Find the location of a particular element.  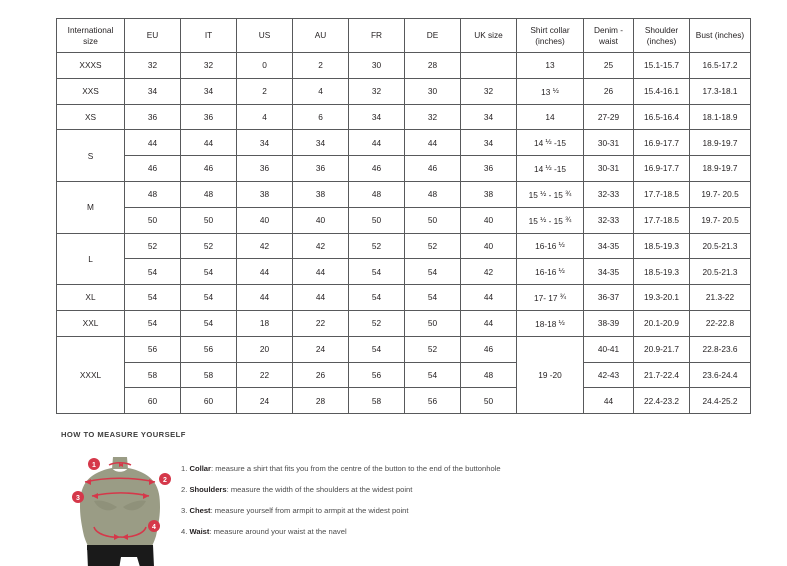

torso-diagram: 1 2 3 4 is located at coordinates (121, 511).